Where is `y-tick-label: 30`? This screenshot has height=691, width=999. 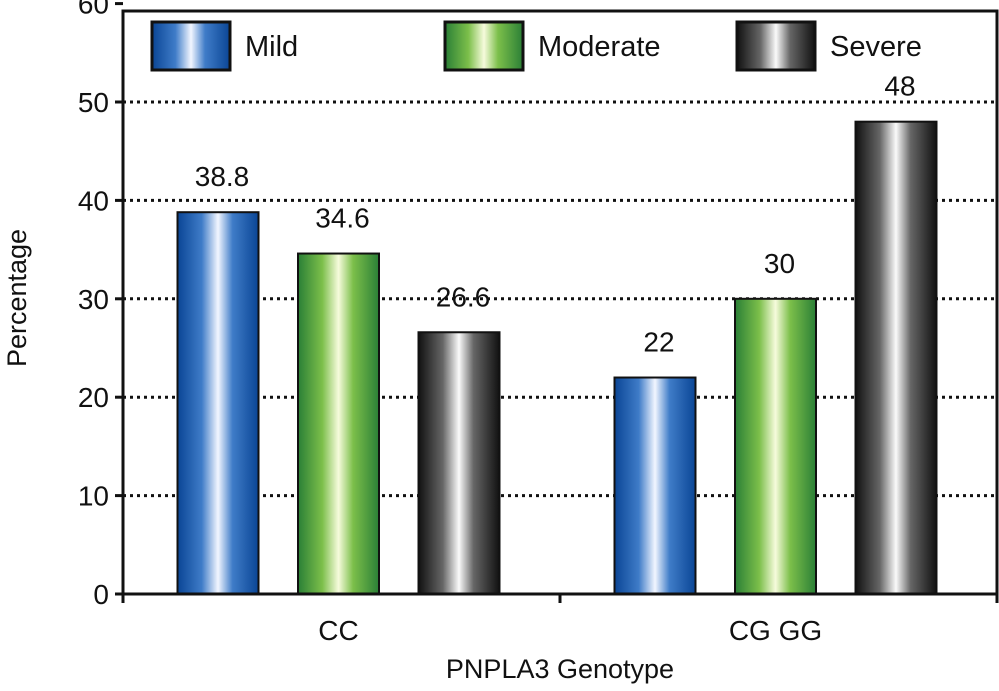
y-tick-label: 30 is located at coordinates (93, 299).